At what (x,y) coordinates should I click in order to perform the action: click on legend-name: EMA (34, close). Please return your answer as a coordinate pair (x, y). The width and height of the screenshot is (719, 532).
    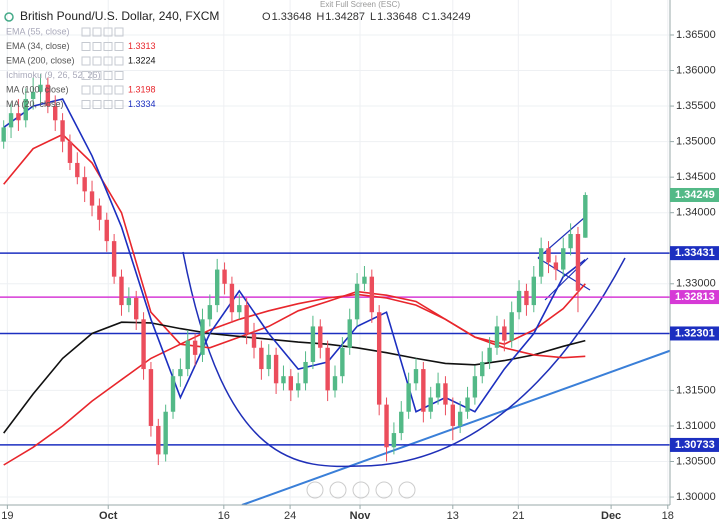
    Looking at the image, I should click on (38, 46).